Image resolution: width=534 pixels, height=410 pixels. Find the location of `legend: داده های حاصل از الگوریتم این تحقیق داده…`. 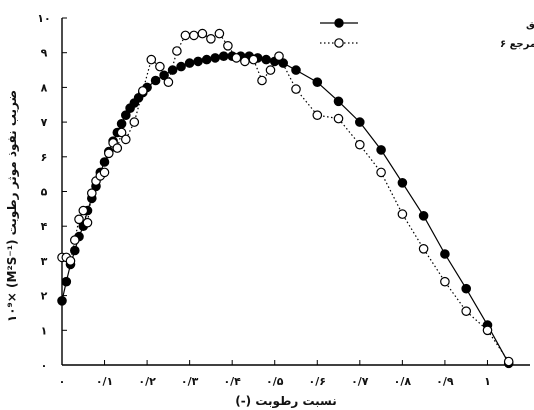

legend: داده های حاصل از الگوریتم این تحقیق داده… is located at coordinates (427, 33).